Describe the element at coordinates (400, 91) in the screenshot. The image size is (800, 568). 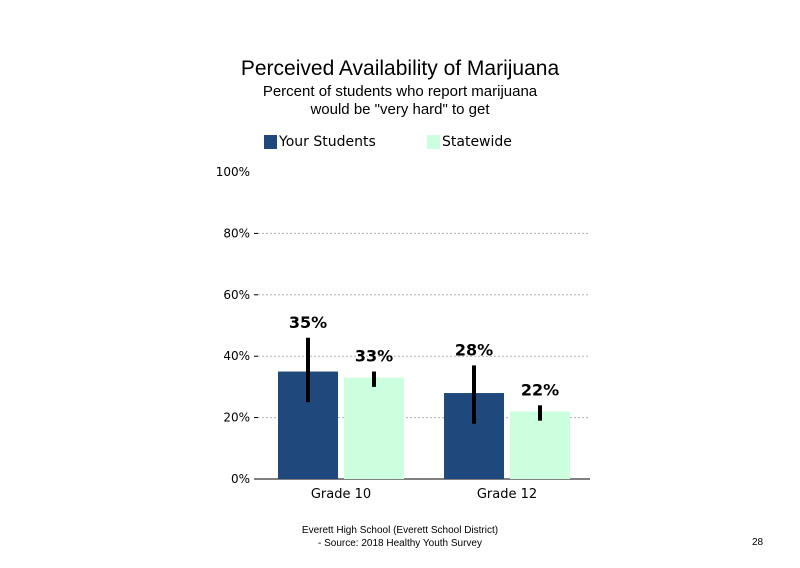
I see `chart-subtitle-line-1: Percent of students who report marijuana` at that location.